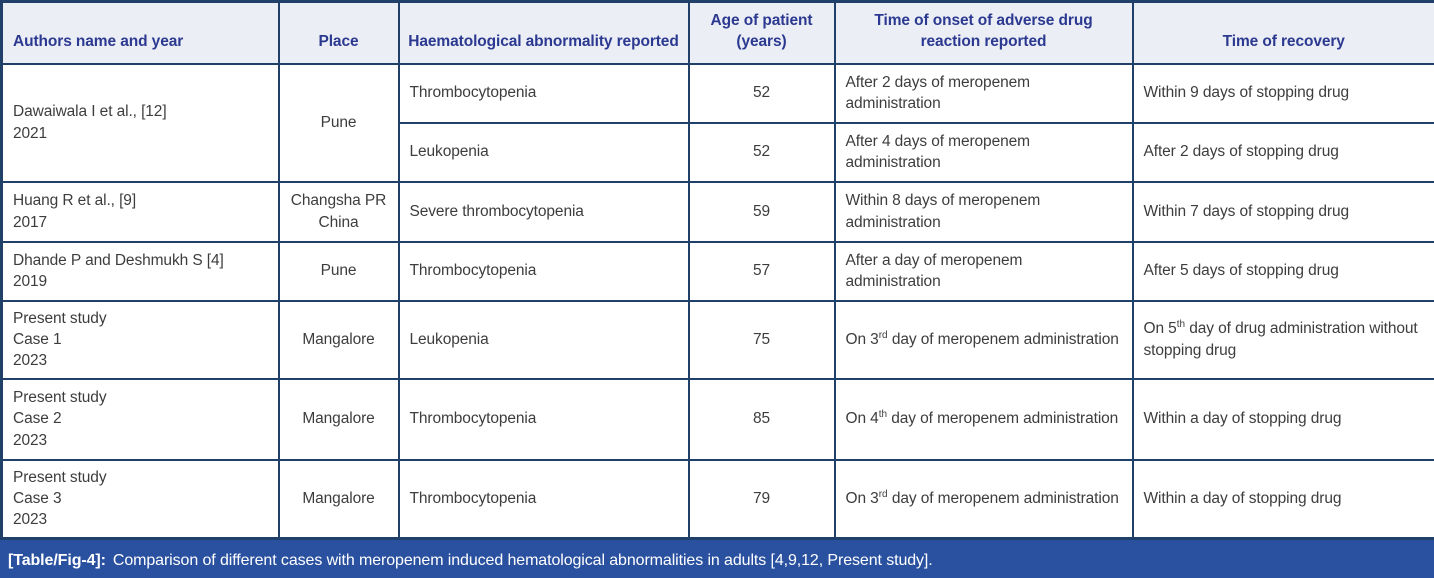 This screenshot has height=578, width=1434. Describe the element at coordinates (37, 419) in the screenshot. I see `author-case: Case 2` at that location.